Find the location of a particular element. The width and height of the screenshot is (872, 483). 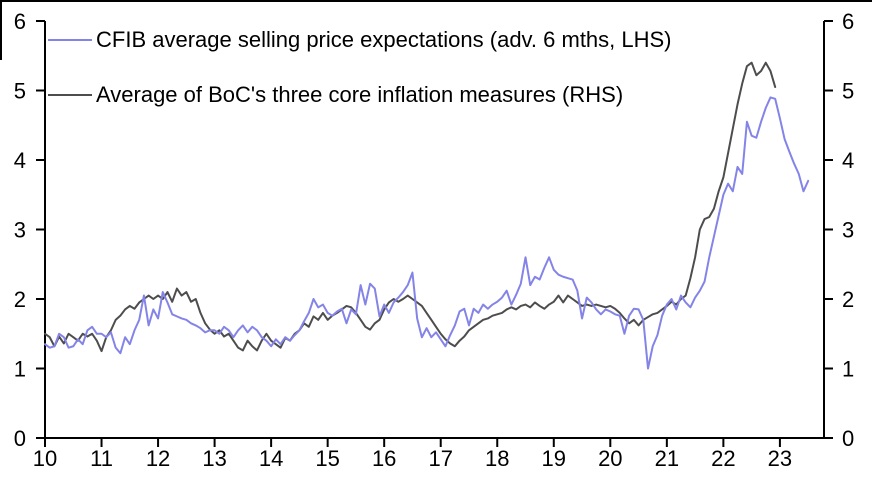

y-tick-label-left: 3 is located at coordinates (20, 230).